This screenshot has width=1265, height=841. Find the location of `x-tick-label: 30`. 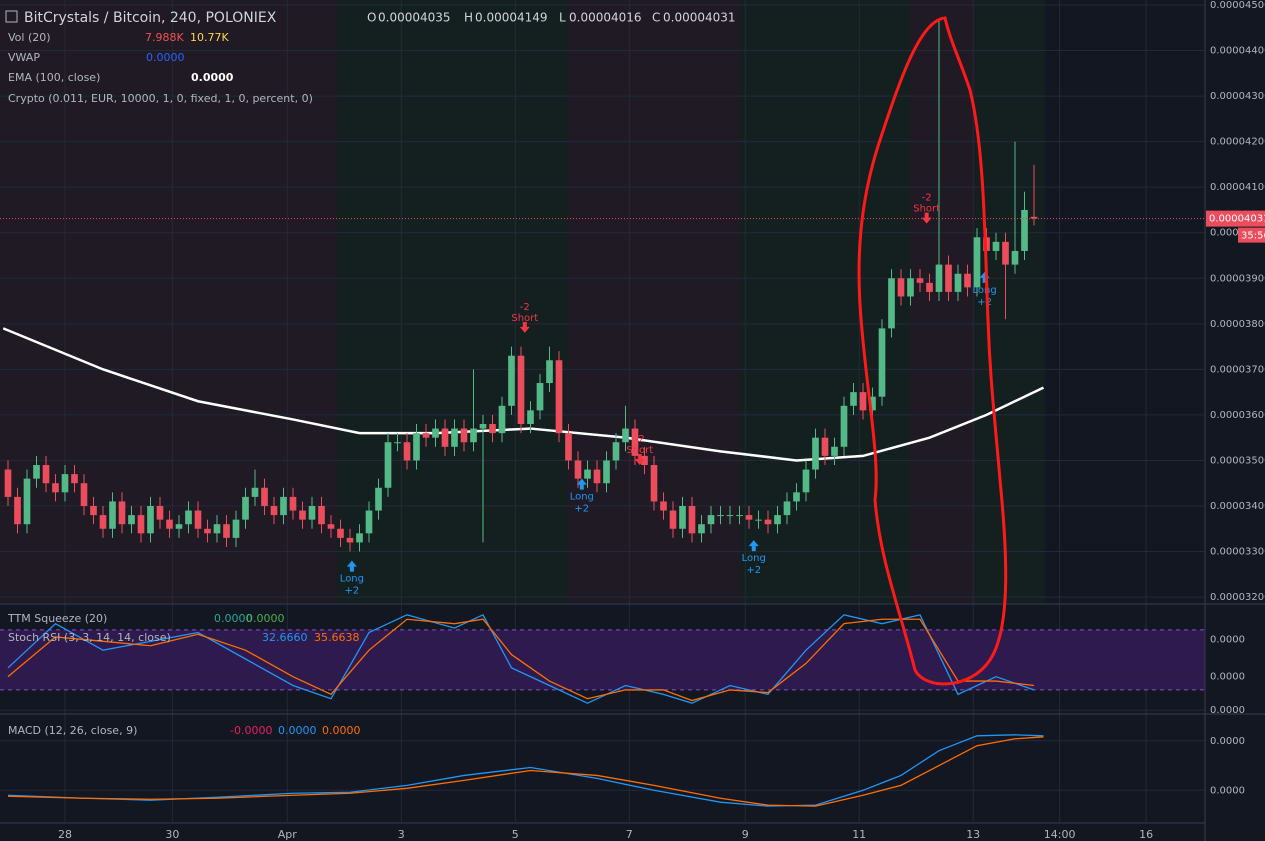

x-tick-label: 30 is located at coordinates (172, 834).